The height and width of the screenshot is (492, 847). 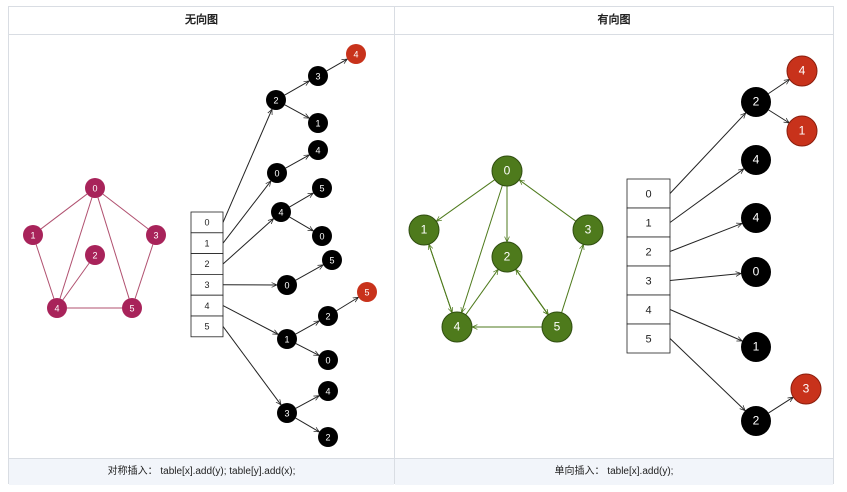 What do you see at coordinates (802, 131) in the screenshot?
I see `list-node-terminal: 1` at bounding box center [802, 131].